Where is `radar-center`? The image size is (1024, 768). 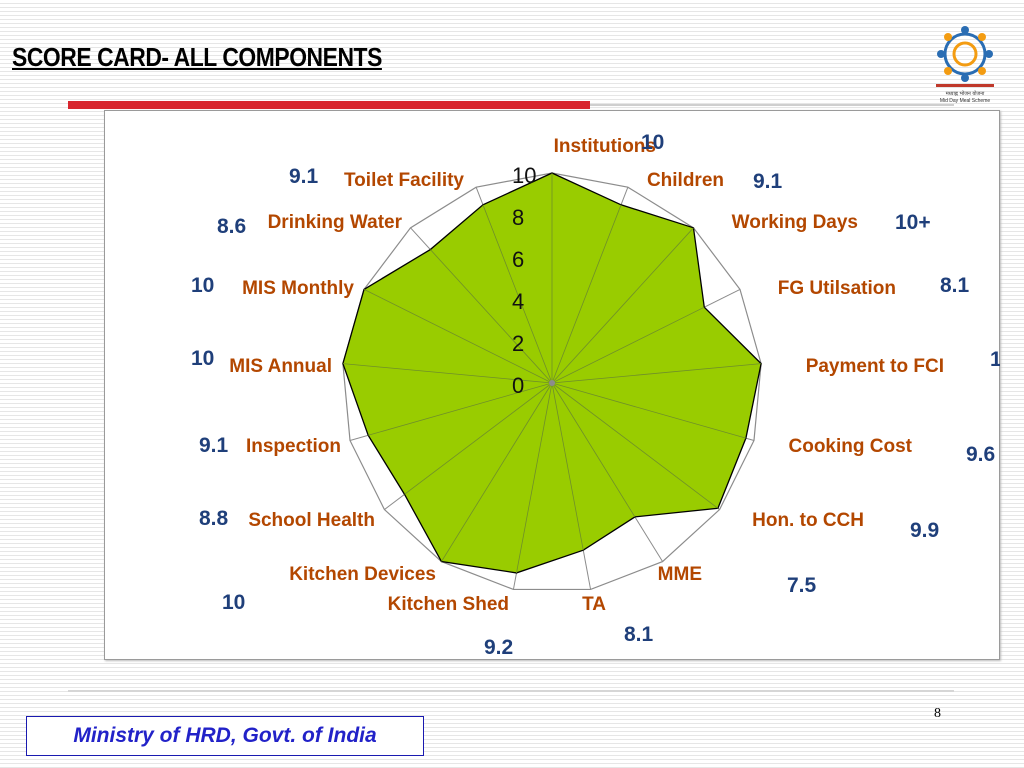
radar-center is located at coordinates (552, 383).